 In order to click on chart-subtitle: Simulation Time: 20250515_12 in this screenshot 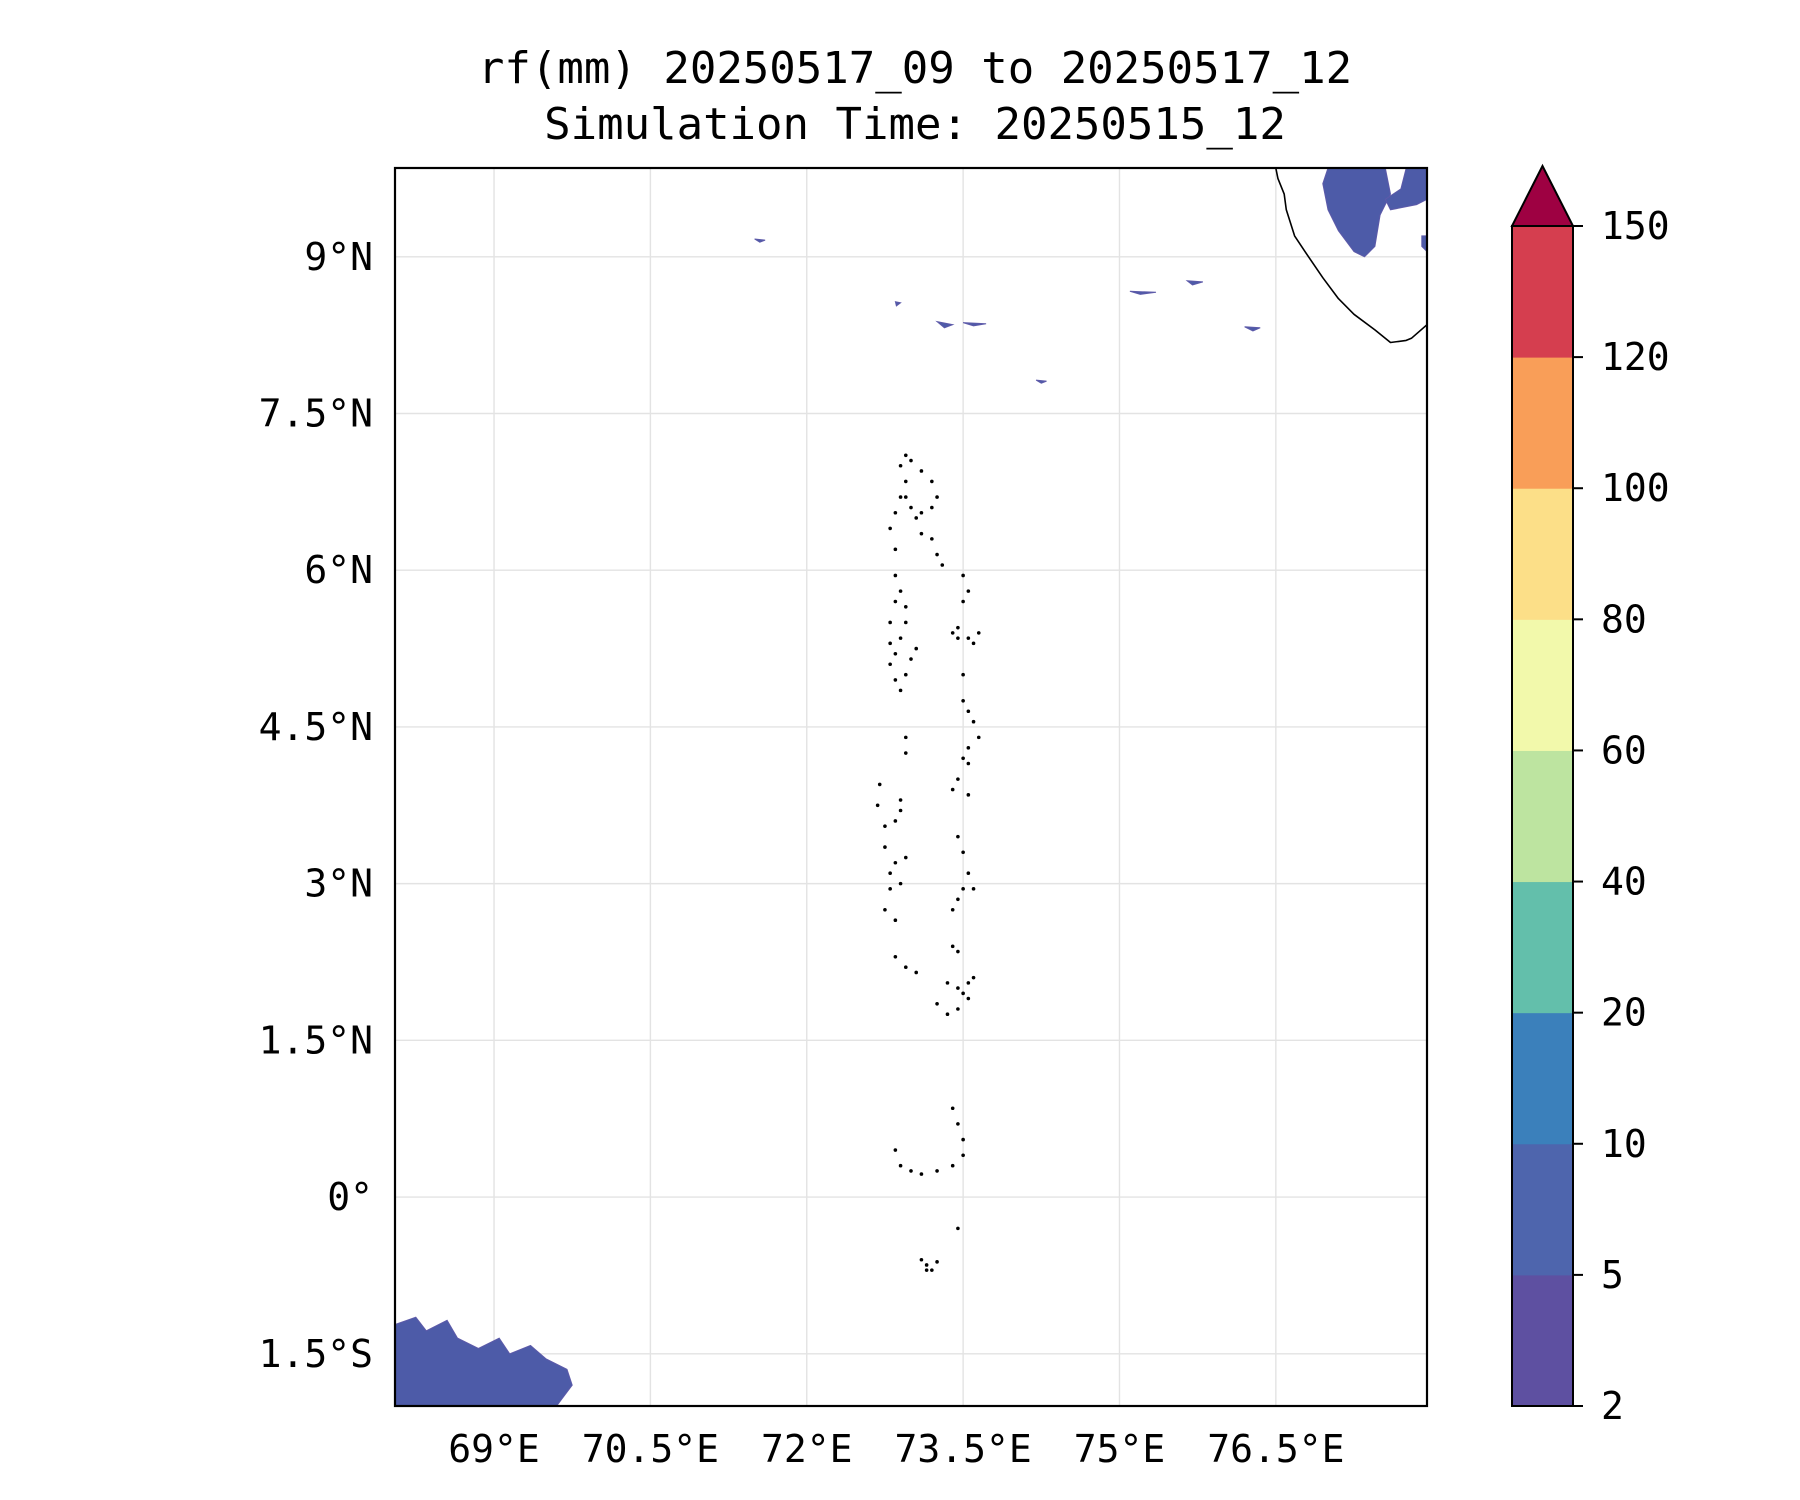, I will do `click(915, 124)`.